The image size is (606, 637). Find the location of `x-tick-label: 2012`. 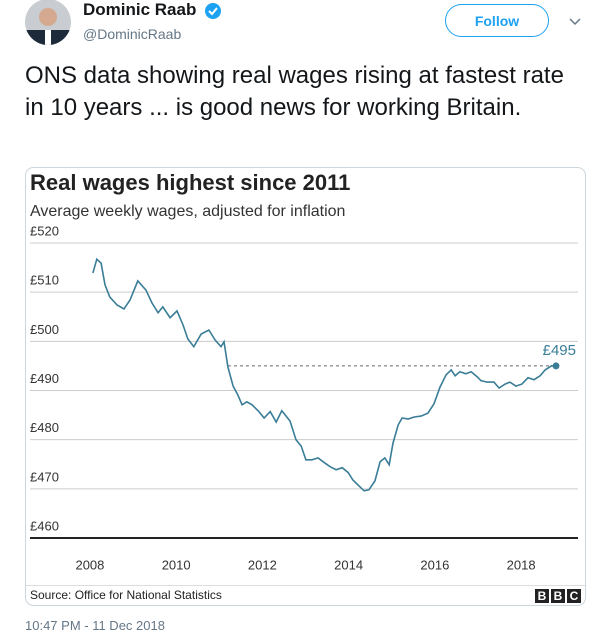

x-tick-label: 2012 is located at coordinates (262, 564).